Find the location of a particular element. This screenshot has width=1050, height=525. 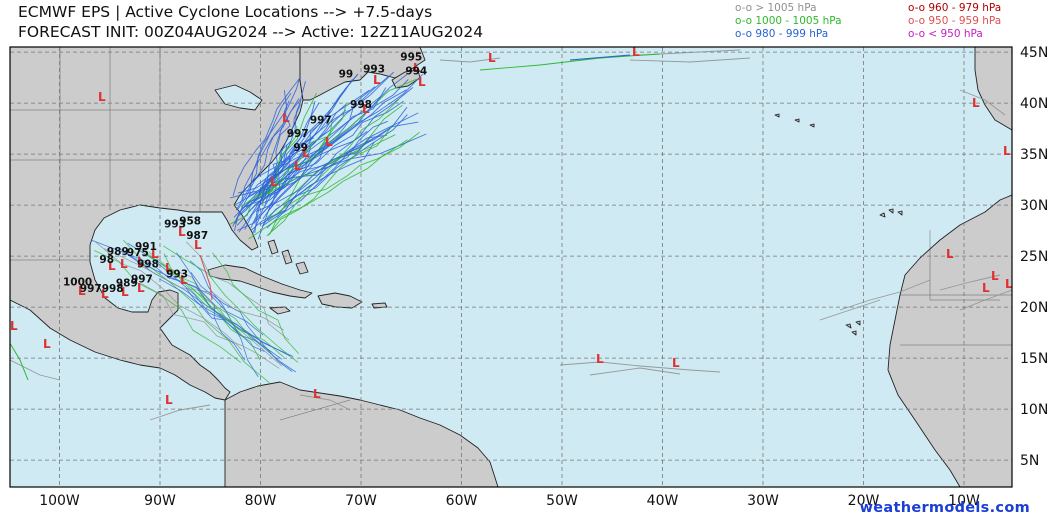

hispaniola-island is located at coordinates (340, 300).